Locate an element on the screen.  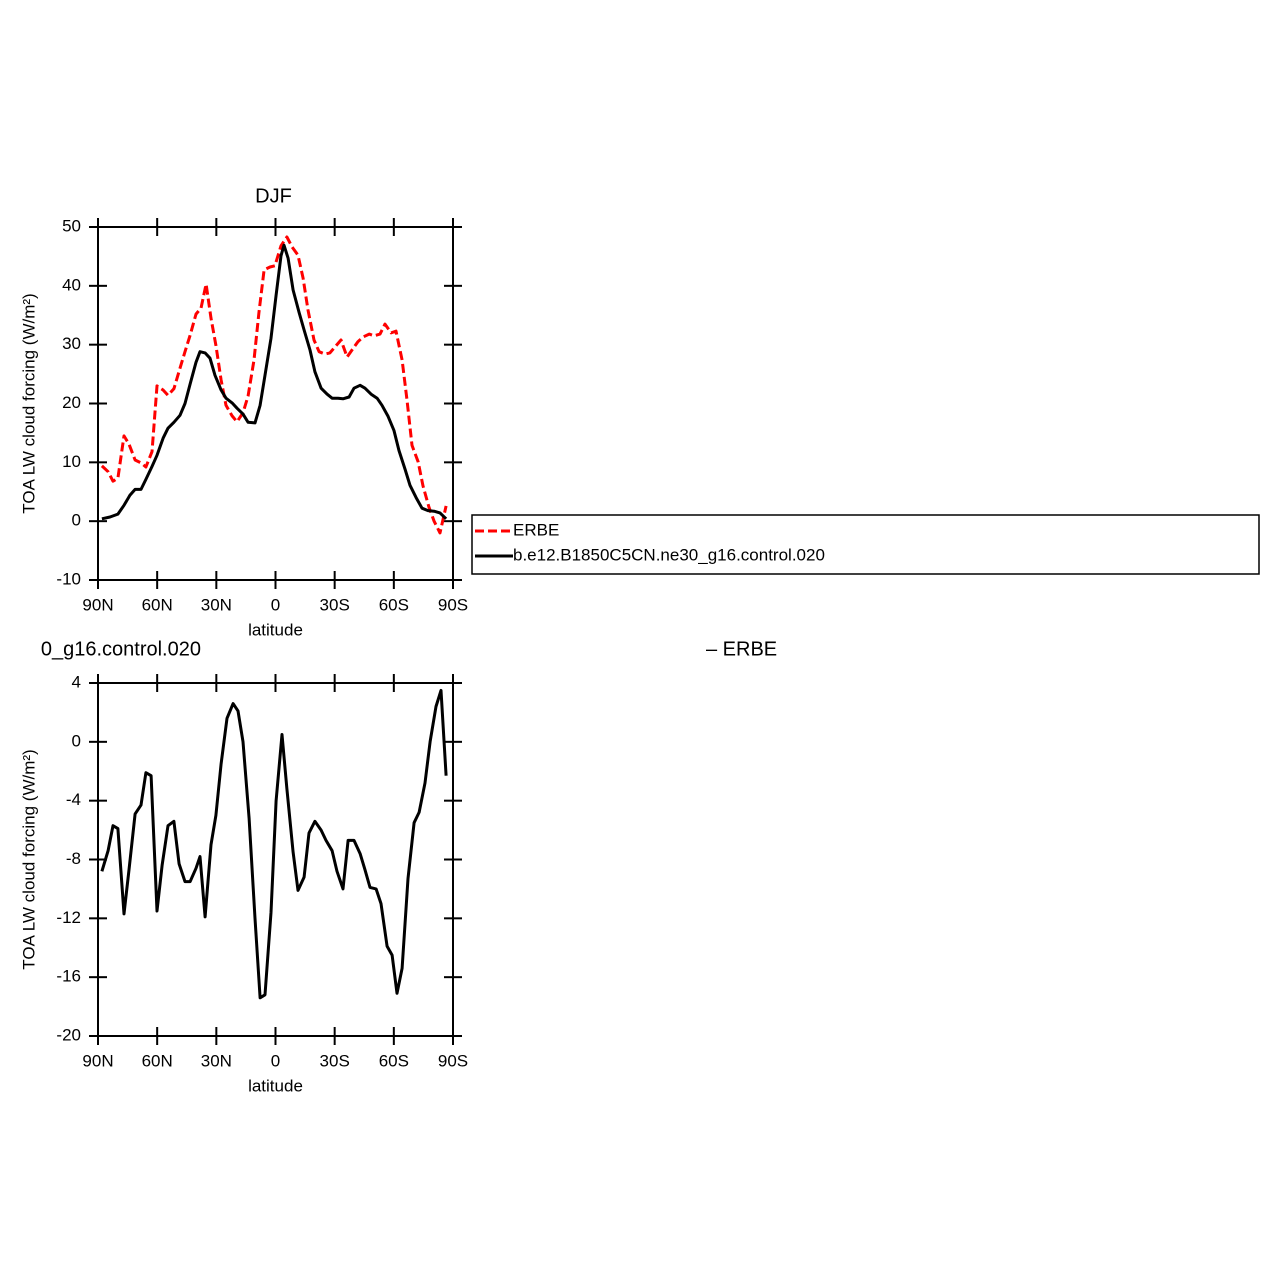
chart-title: – ERBE is located at coordinates (741, 649).